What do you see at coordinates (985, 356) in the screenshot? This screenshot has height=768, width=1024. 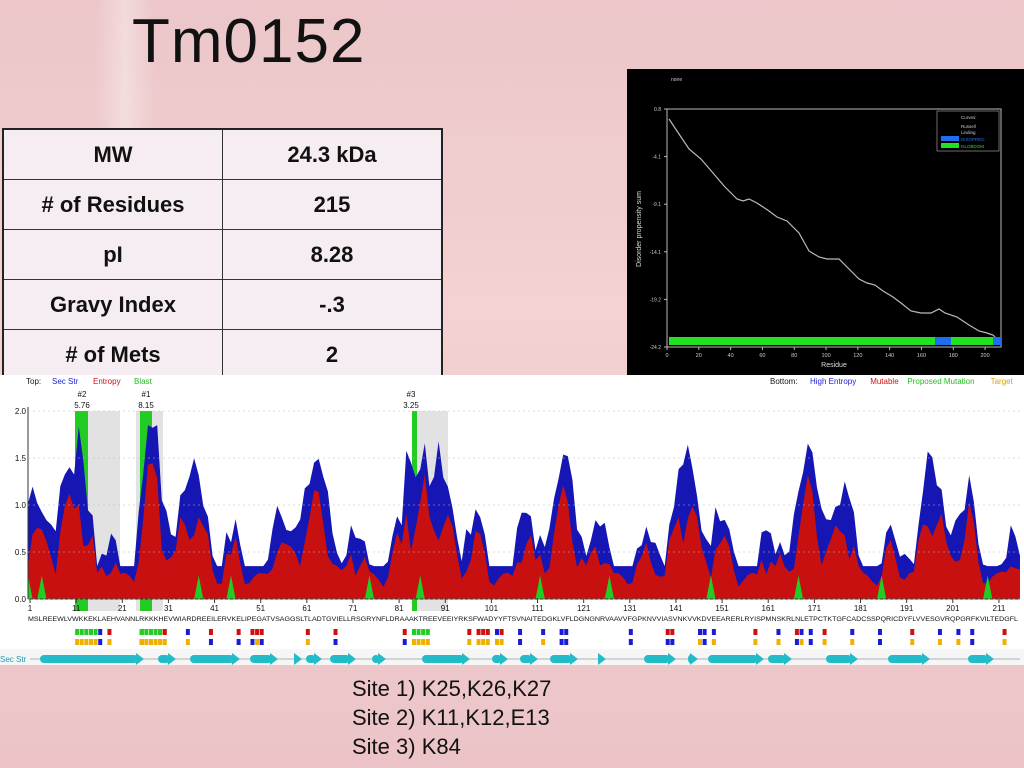 I see `x-tick-label: 200` at bounding box center [985, 356].